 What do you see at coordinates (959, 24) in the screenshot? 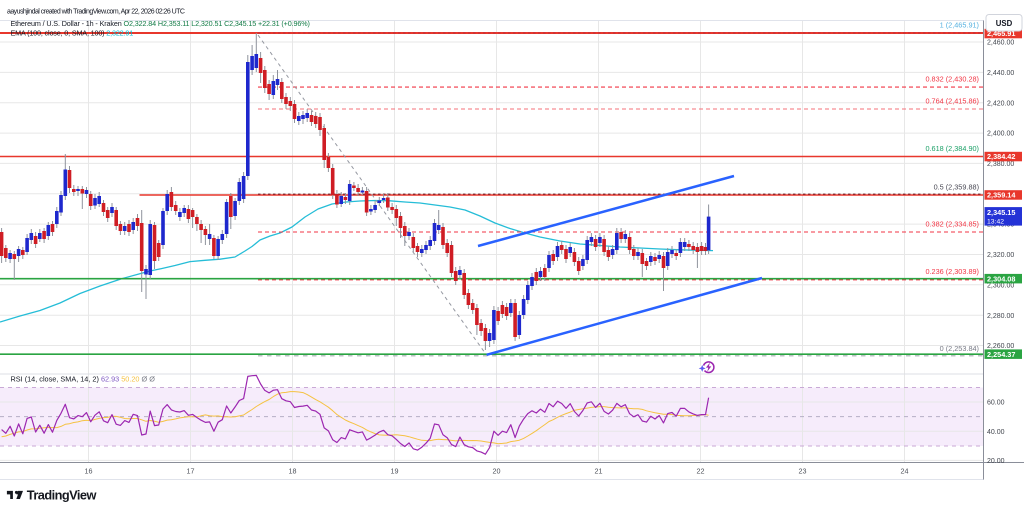
I see `svg-text: 1 (2,465.91)` at bounding box center [959, 24].